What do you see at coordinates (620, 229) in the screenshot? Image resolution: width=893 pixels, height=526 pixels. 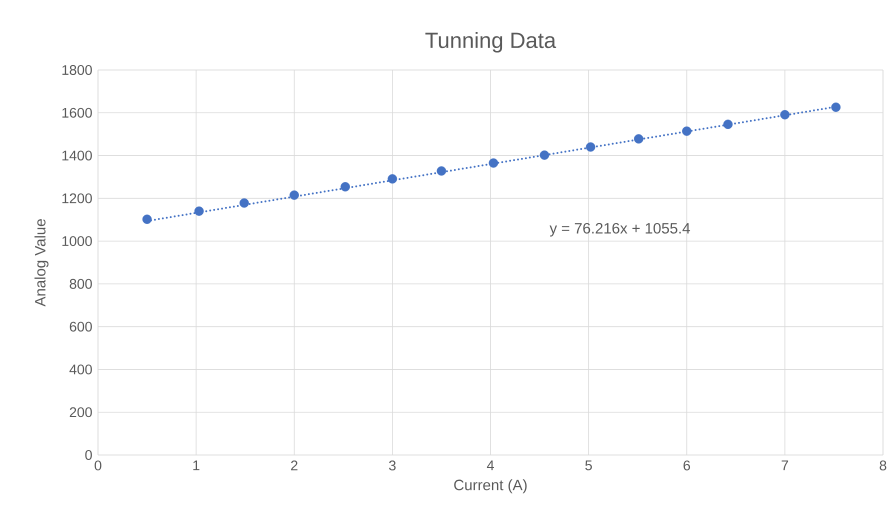 I see `annotation: y = 76.216x + 1055.4` at bounding box center [620, 229].